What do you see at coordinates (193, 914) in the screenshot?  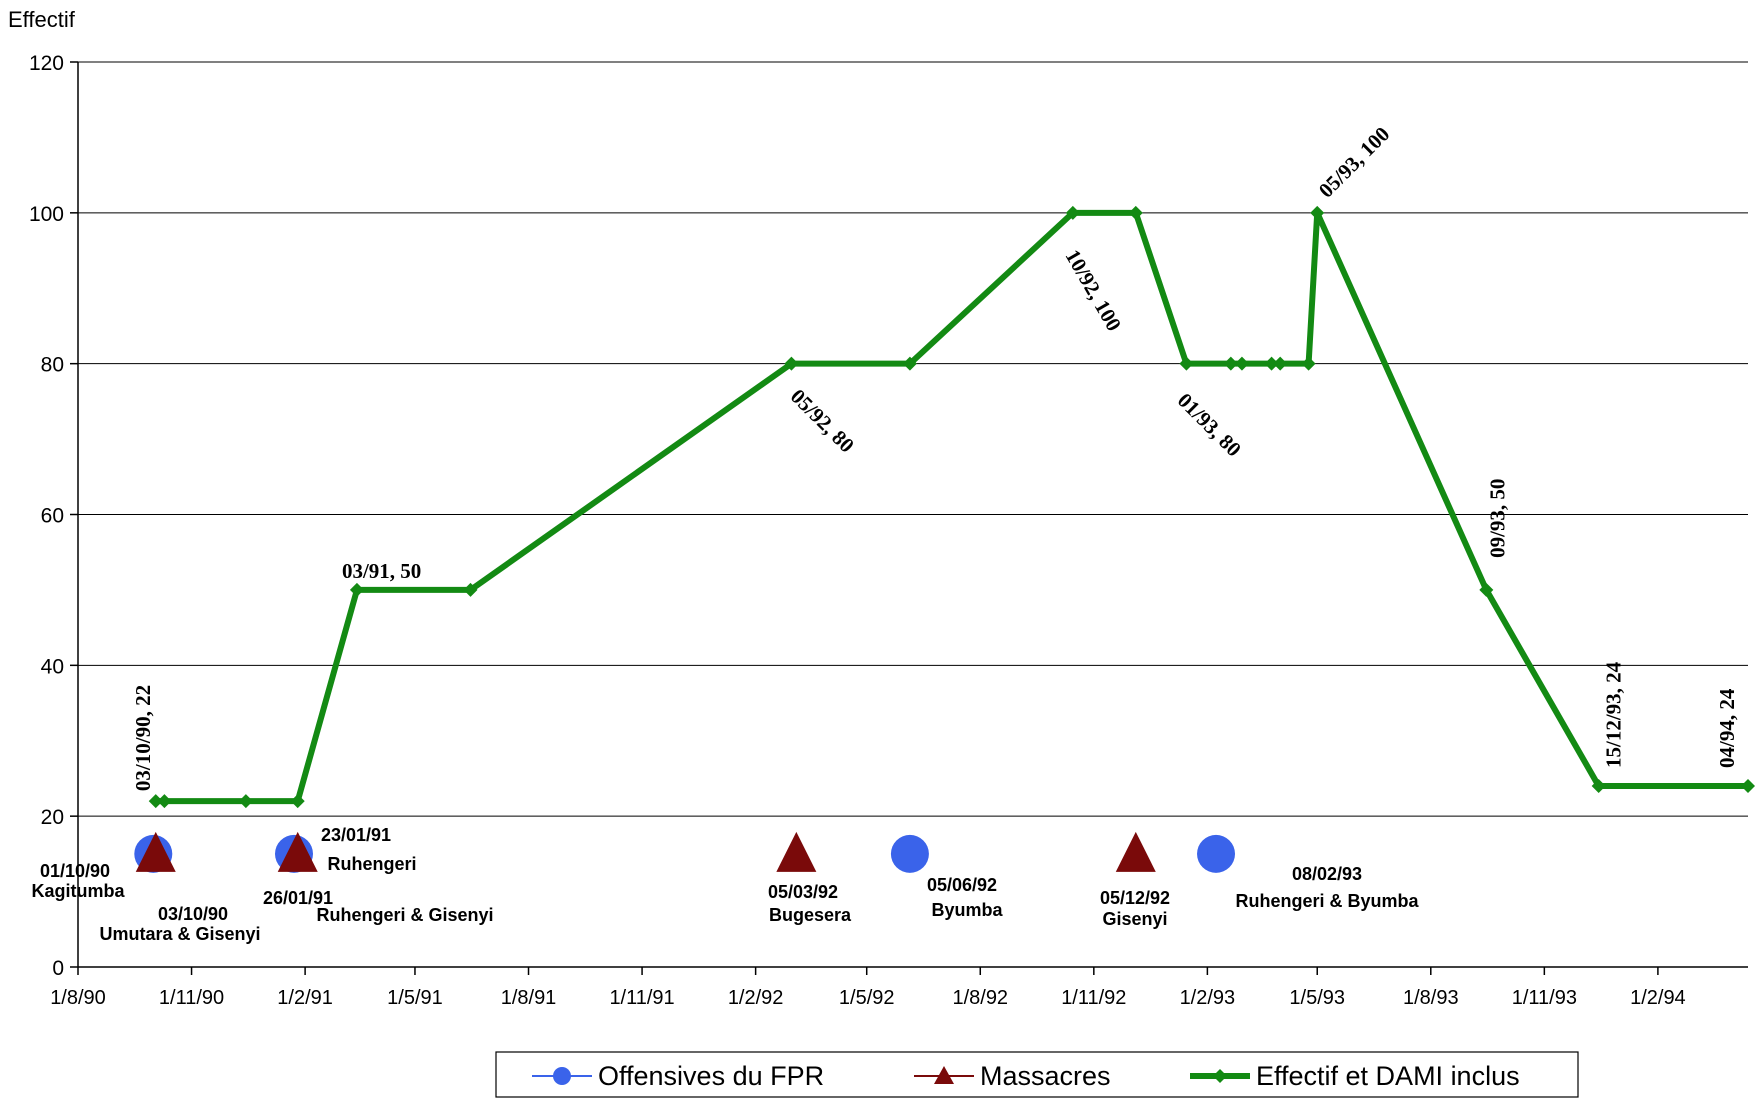 I see `event-annotation: 03/10/90` at bounding box center [193, 914].